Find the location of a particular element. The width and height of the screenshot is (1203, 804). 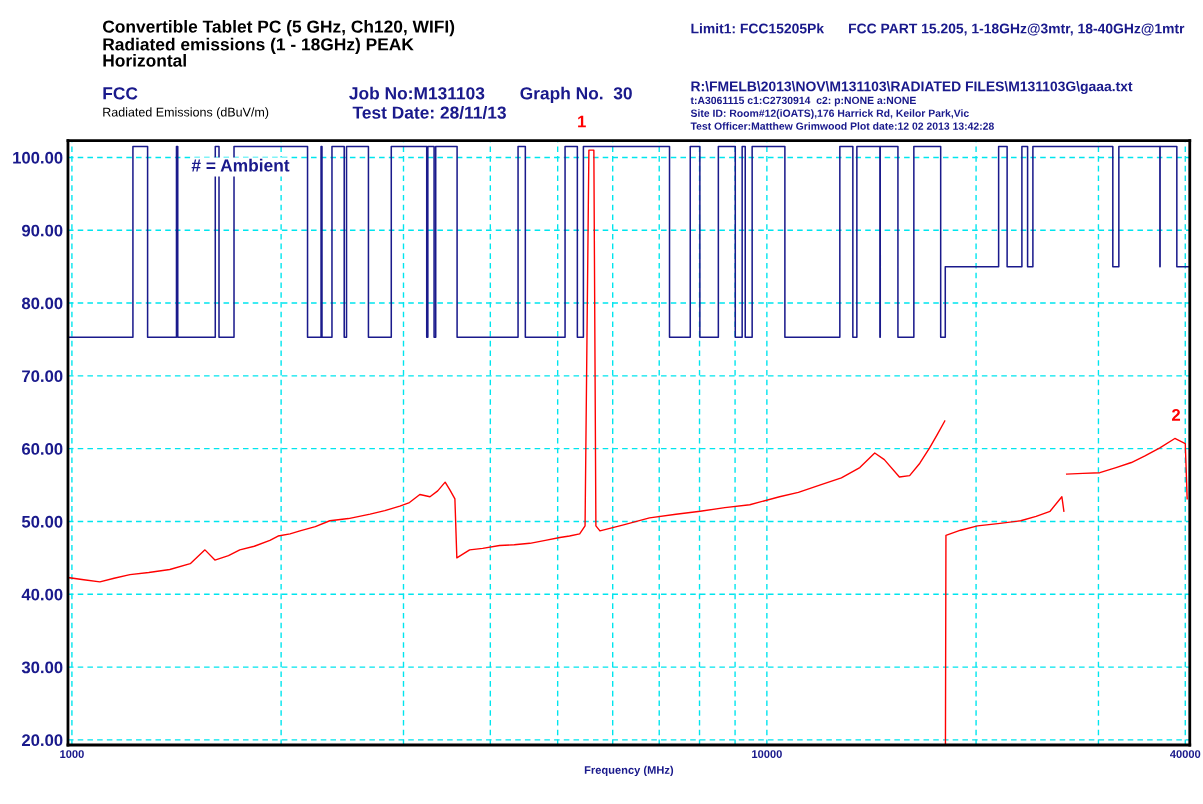

text: Limit1: FCC15205Pk is located at coordinates (758, 28).